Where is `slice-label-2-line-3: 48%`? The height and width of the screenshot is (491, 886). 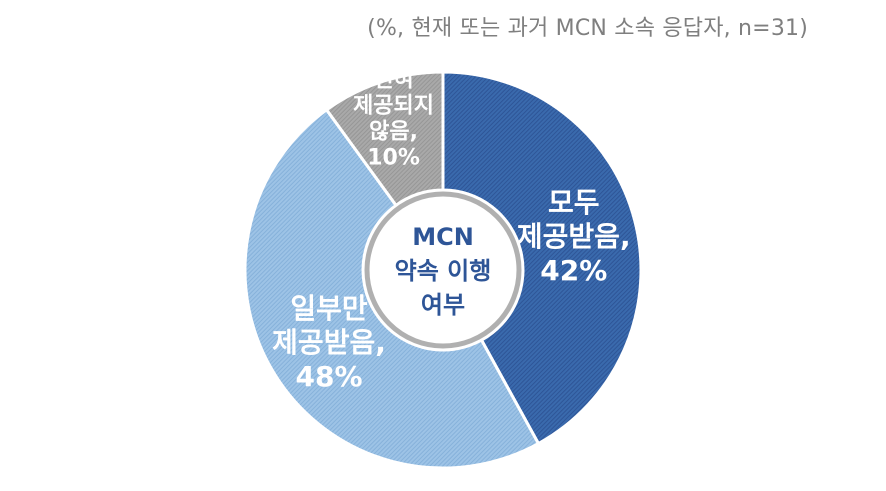
slice-label-2-line-3: 48% is located at coordinates (329, 376).